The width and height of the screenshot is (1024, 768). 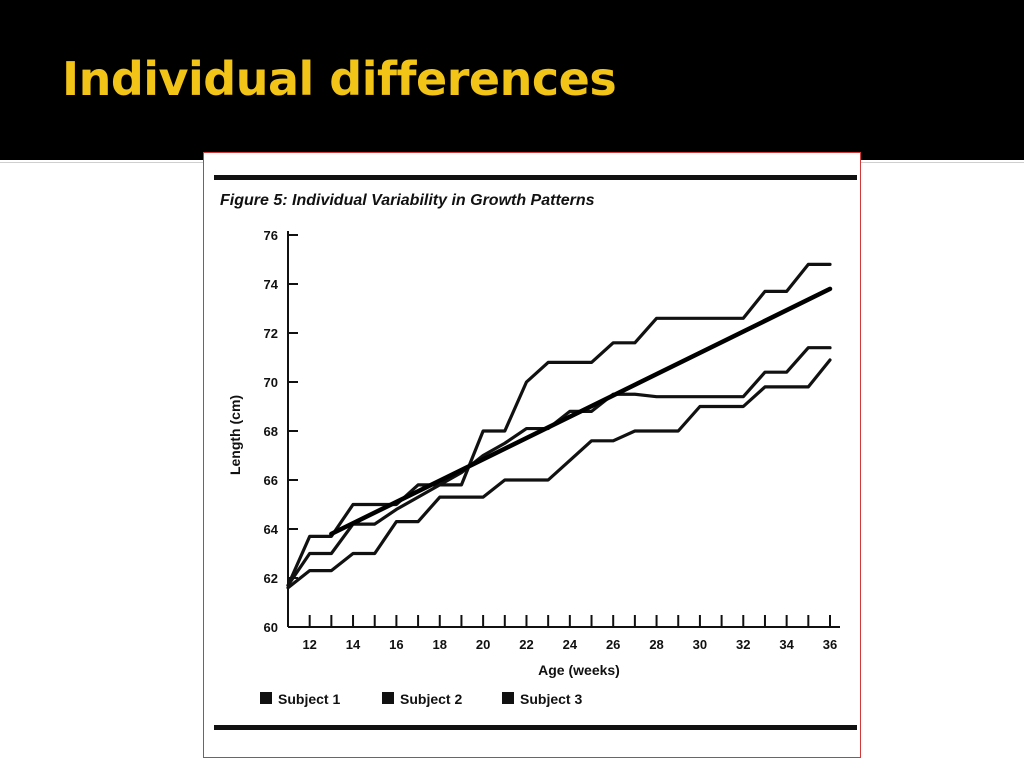 What do you see at coordinates (309, 699) in the screenshot?
I see `legend-label-subject-1: Subject 1` at bounding box center [309, 699].